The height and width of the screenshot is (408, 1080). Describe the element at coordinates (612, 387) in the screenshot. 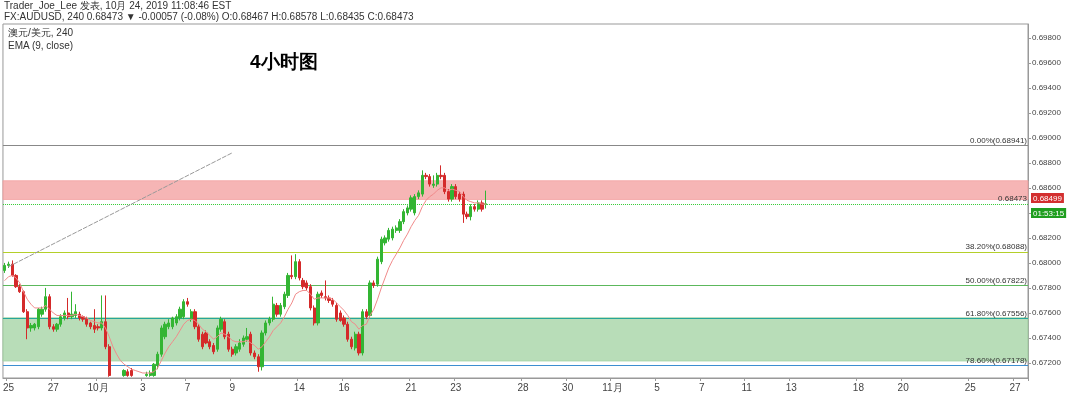

I see `x-tick-label: 11月` at that location.